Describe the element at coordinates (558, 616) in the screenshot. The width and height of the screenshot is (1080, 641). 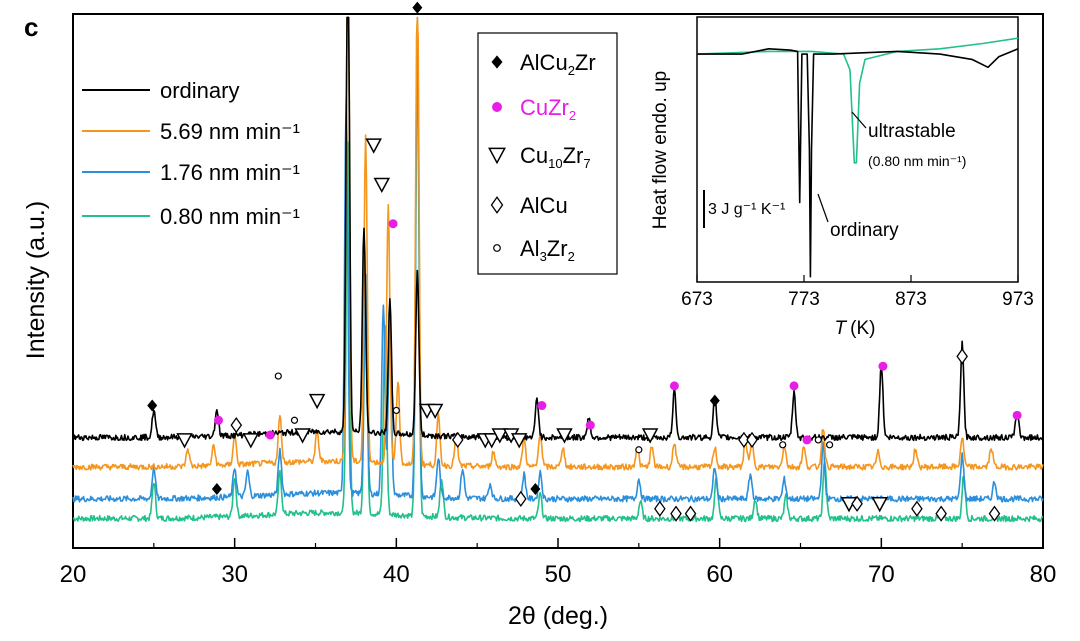
I see `main-x-axis-label: 2θ (deg.)` at that location.